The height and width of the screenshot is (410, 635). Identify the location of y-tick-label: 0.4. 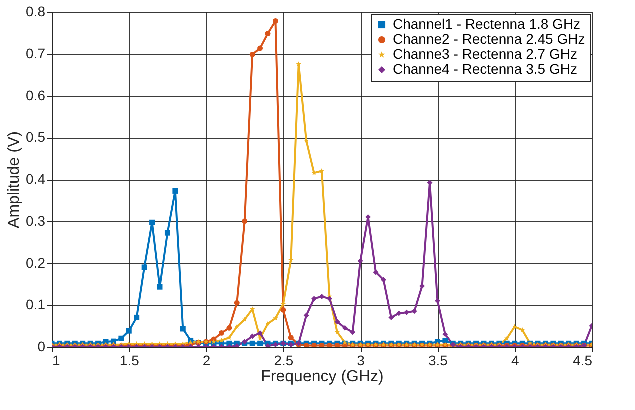
(36, 179).